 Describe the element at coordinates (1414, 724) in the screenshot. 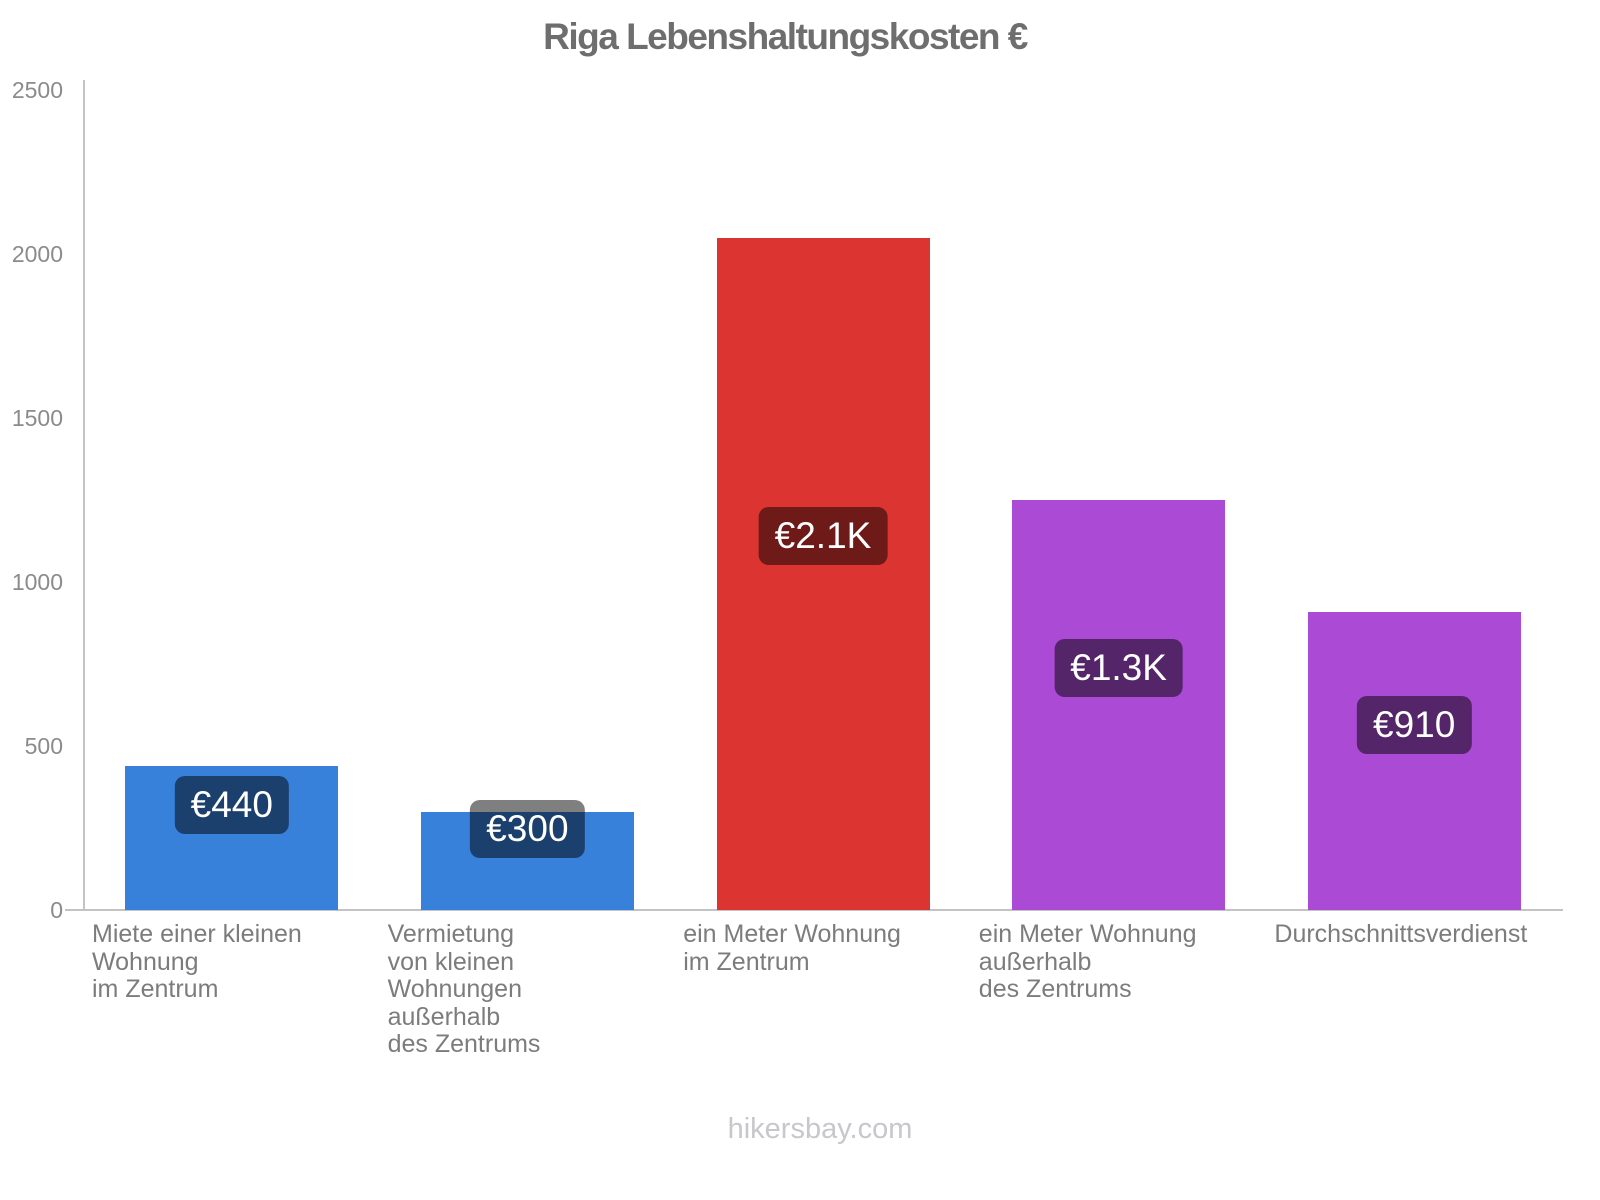

I see `value-badge: €910` at that location.